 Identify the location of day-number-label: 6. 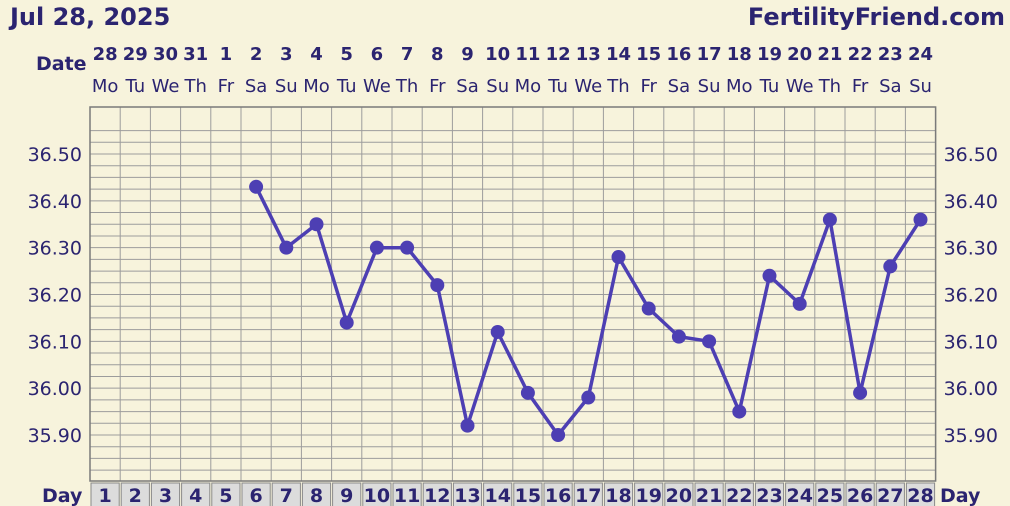
(255, 495).